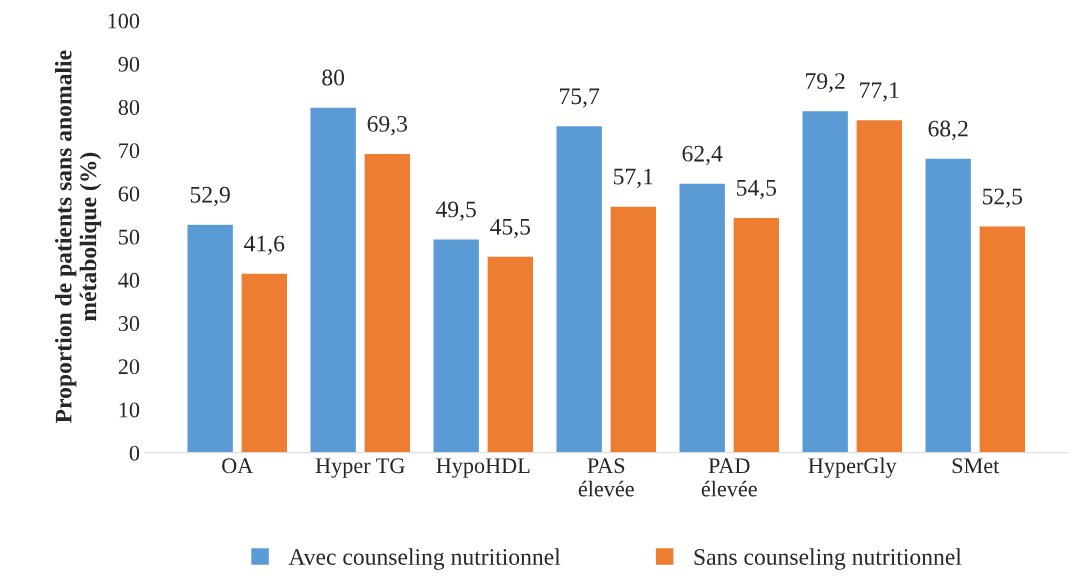 The width and height of the screenshot is (1073, 588). I want to click on legend-label: Sans counseling nutritionnel, so click(828, 559).